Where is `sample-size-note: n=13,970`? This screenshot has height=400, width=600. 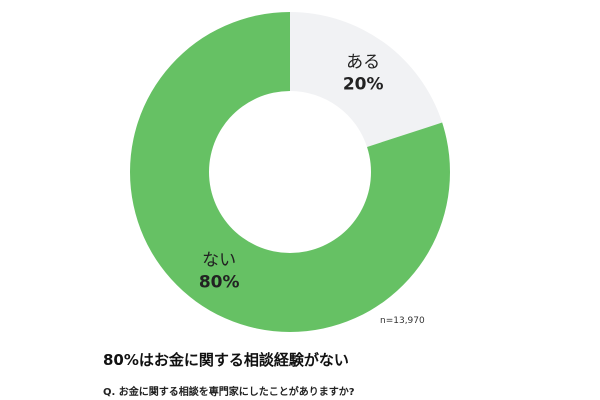 sample-size-note: n=13,970 is located at coordinates (402, 321).